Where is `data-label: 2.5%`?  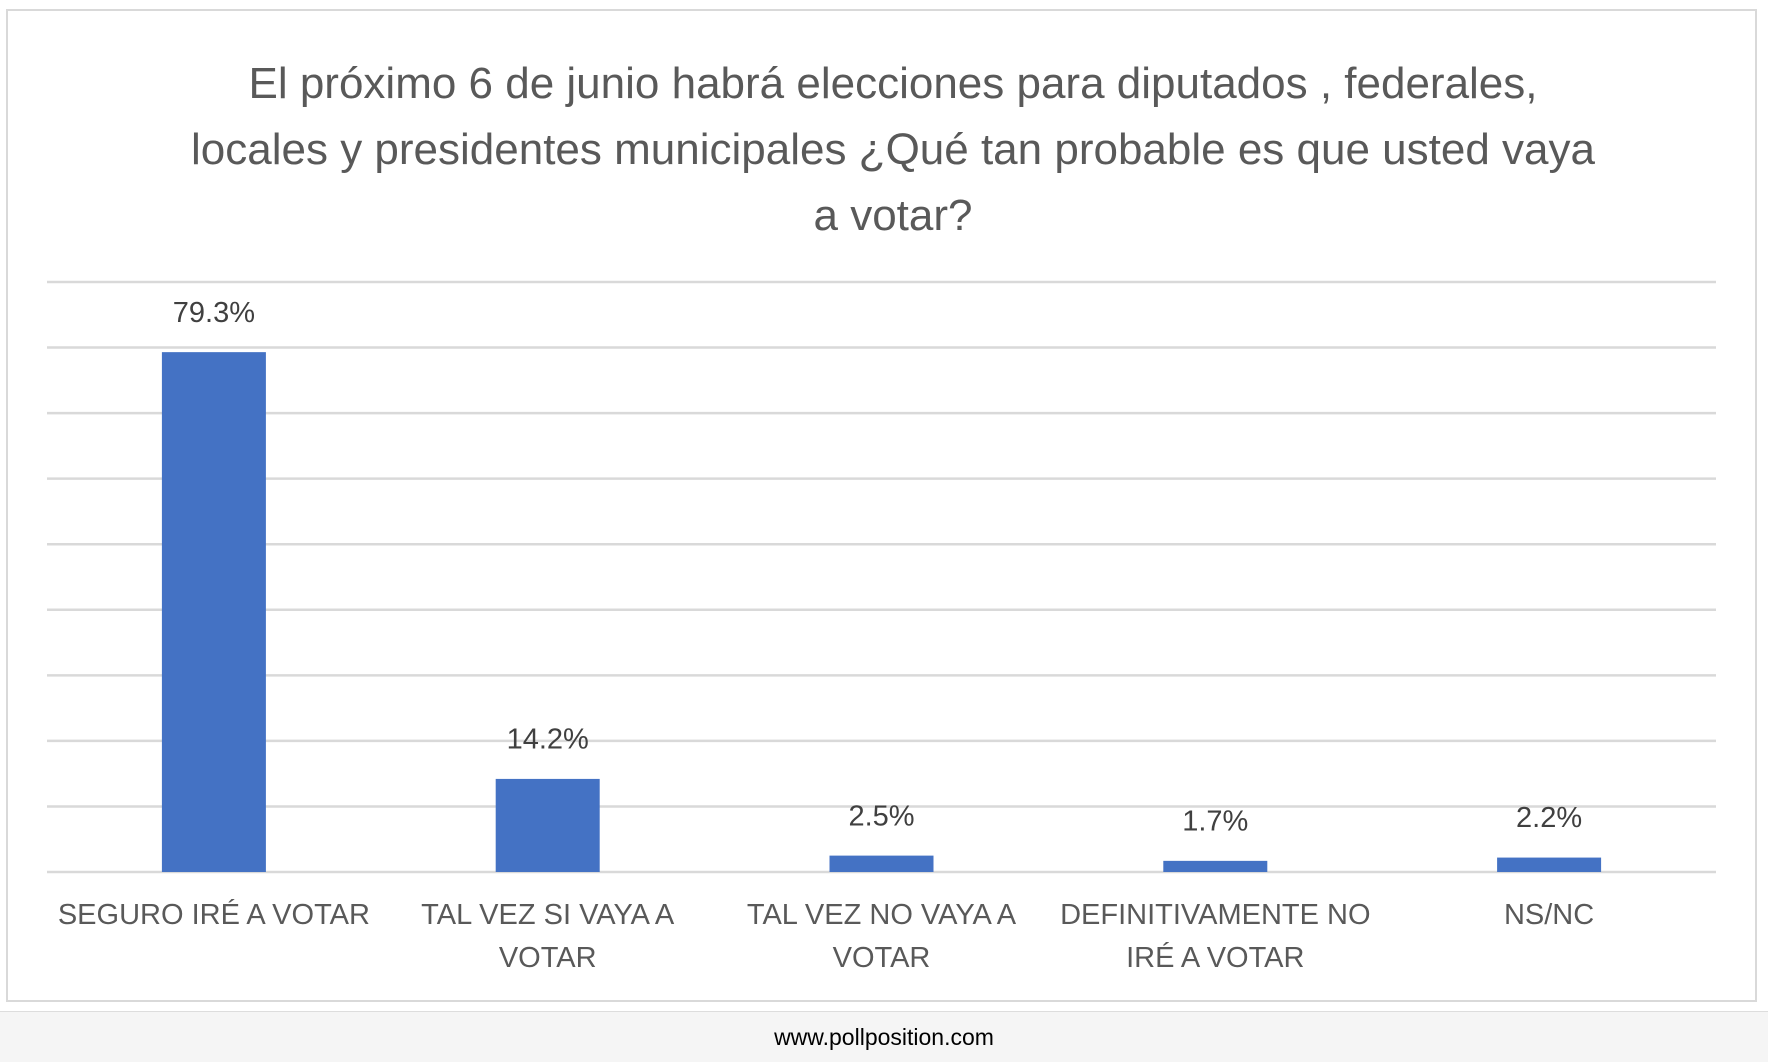
data-label: 2.5% is located at coordinates (881, 816).